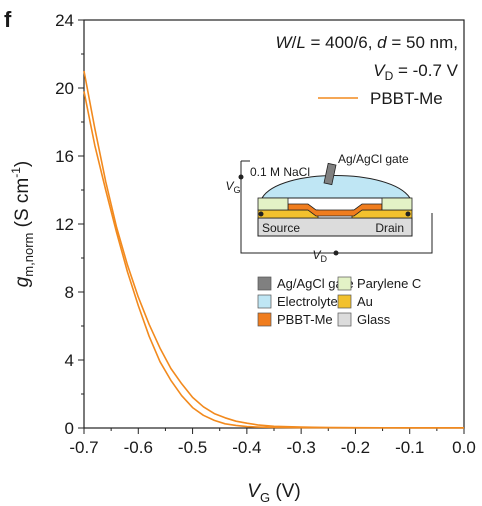 The image size is (482, 506). Describe the element at coordinates (374, 319) in the screenshot. I see `legend-label: Glass` at that location.